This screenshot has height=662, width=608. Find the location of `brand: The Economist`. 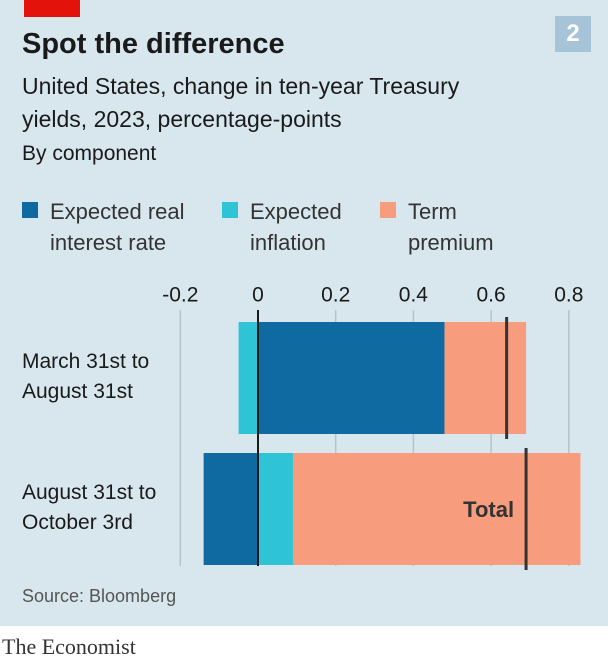

brand: The Economist is located at coordinates (69, 646).